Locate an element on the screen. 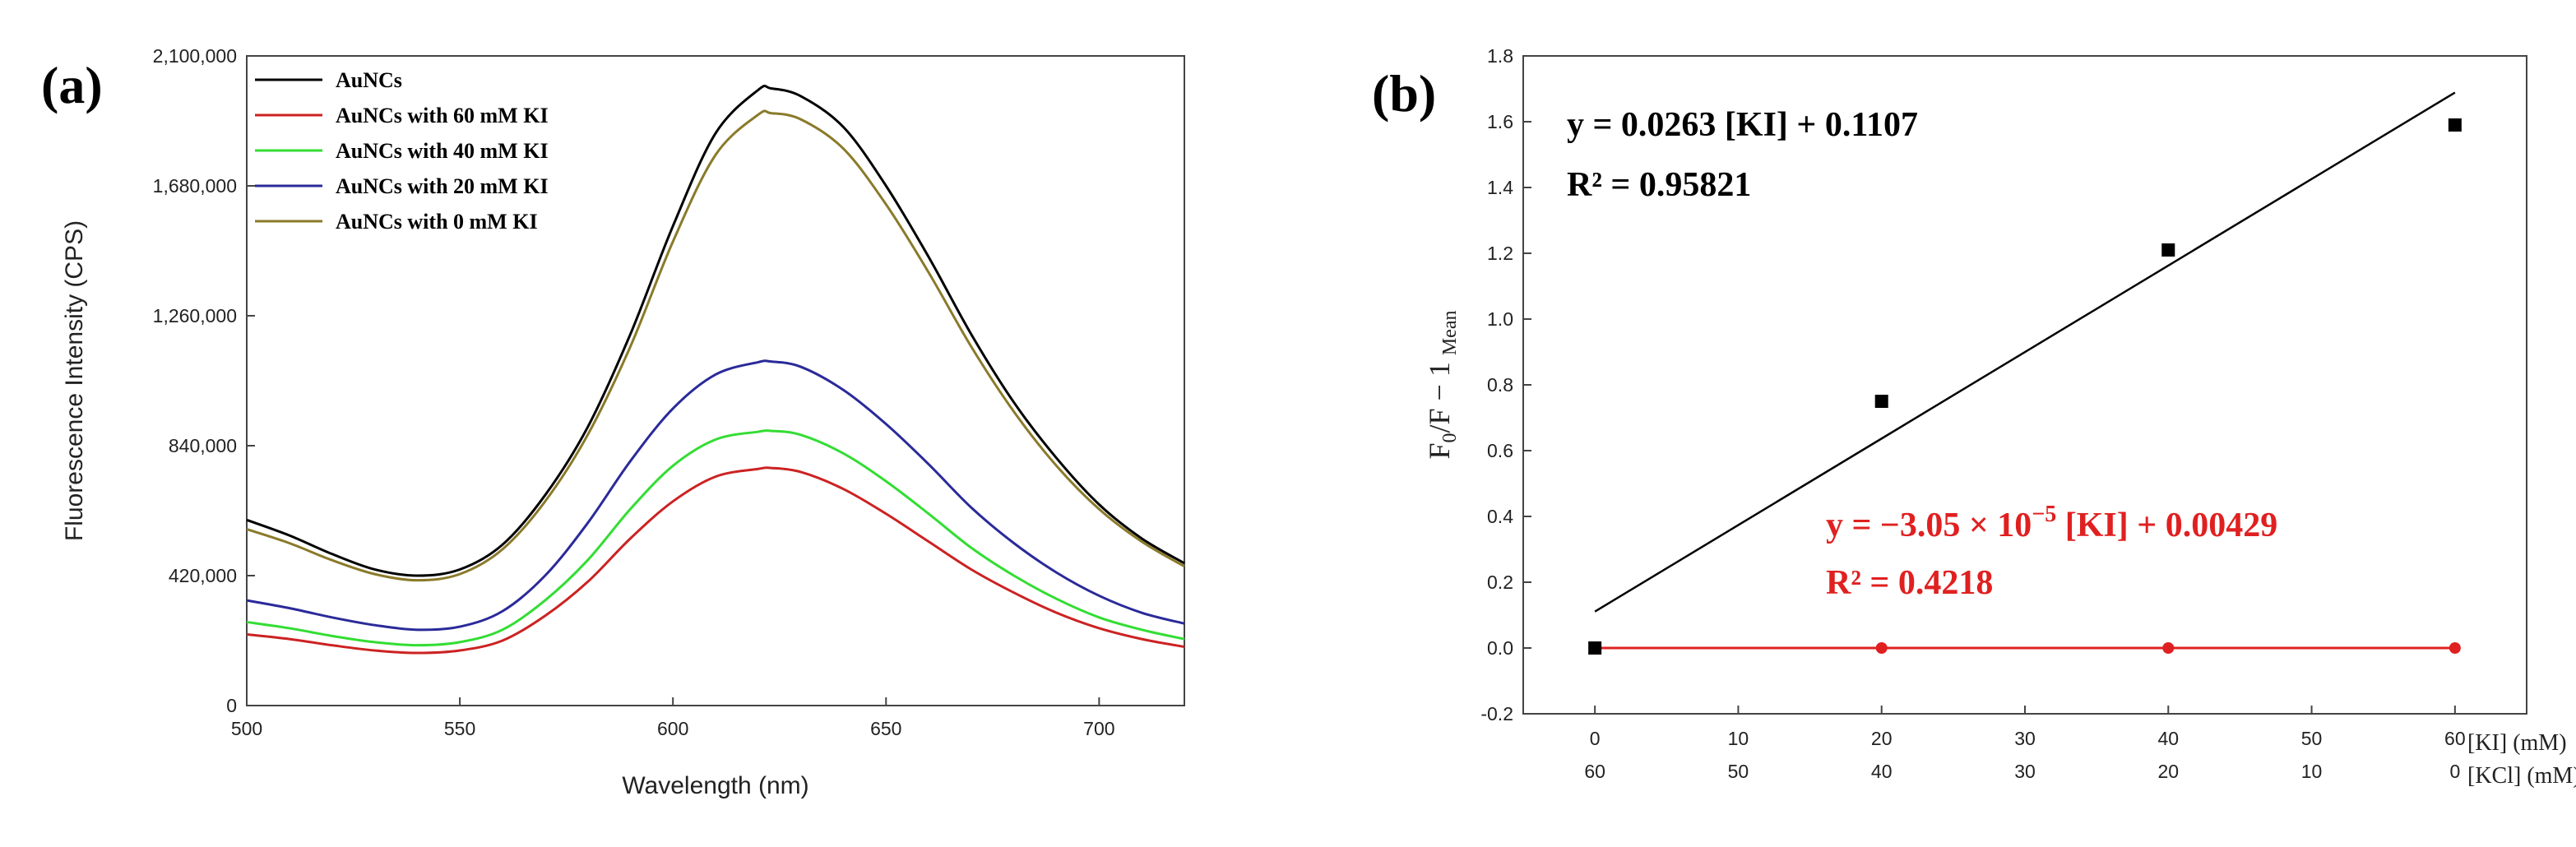 This screenshot has width=2576, height=847. chart-b-xlabel-top: [KI] (mM) is located at coordinates (2517, 743).